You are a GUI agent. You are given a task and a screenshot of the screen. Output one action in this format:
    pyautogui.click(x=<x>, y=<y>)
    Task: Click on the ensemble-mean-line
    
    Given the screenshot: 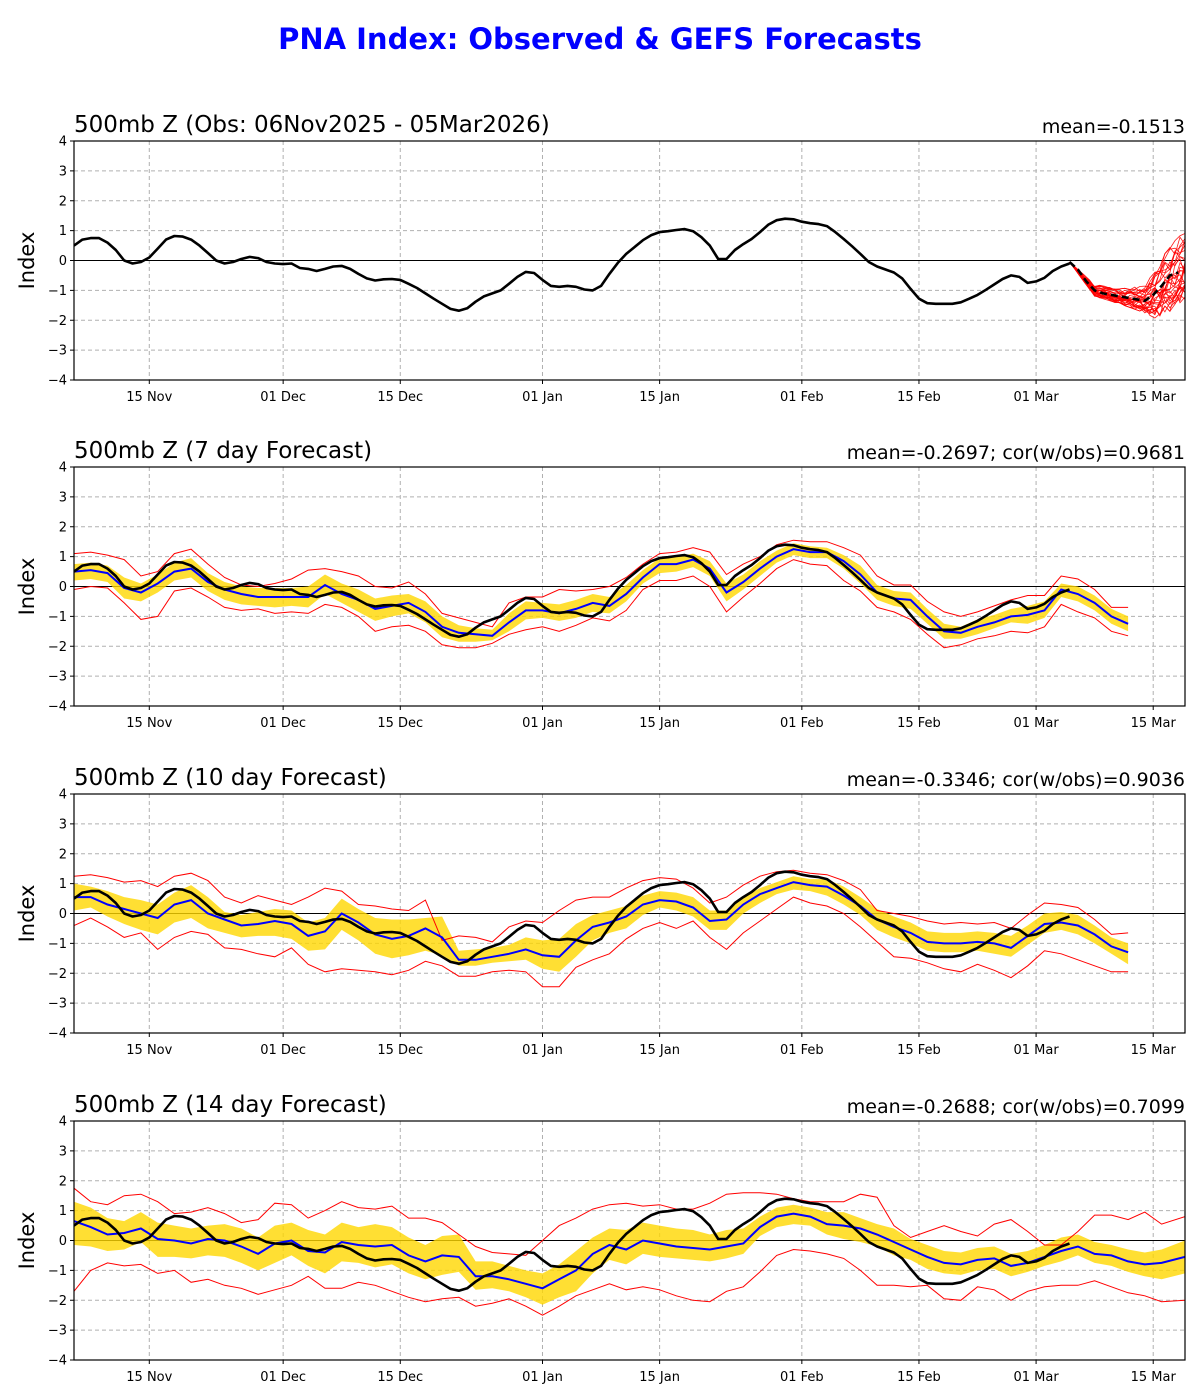 What is the action you would take?
    pyautogui.click(x=601, y=921)
    